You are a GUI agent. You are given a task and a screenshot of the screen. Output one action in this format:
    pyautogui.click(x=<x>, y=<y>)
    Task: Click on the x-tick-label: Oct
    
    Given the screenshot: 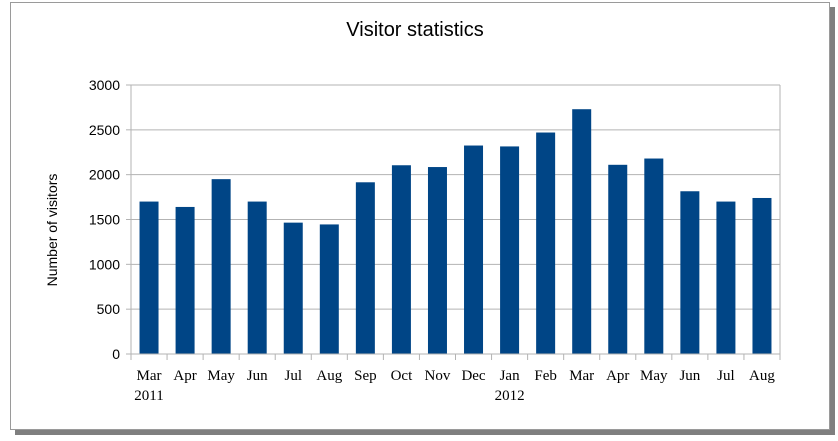 What is the action you would take?
    pyautogui.click(x=402, y=376)
    